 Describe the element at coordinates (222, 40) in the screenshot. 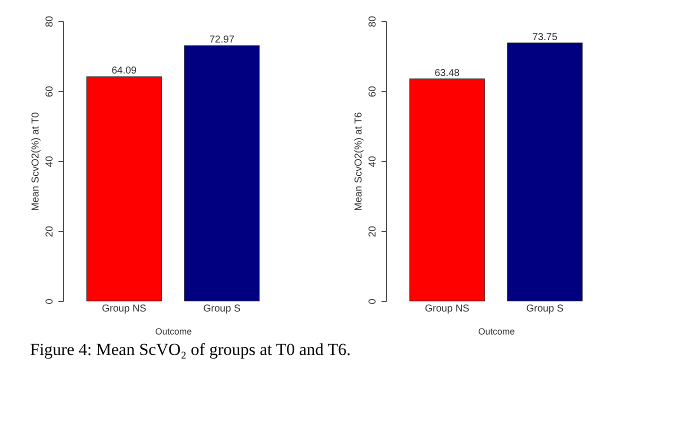

I see `data-label: 72.97` at that location.